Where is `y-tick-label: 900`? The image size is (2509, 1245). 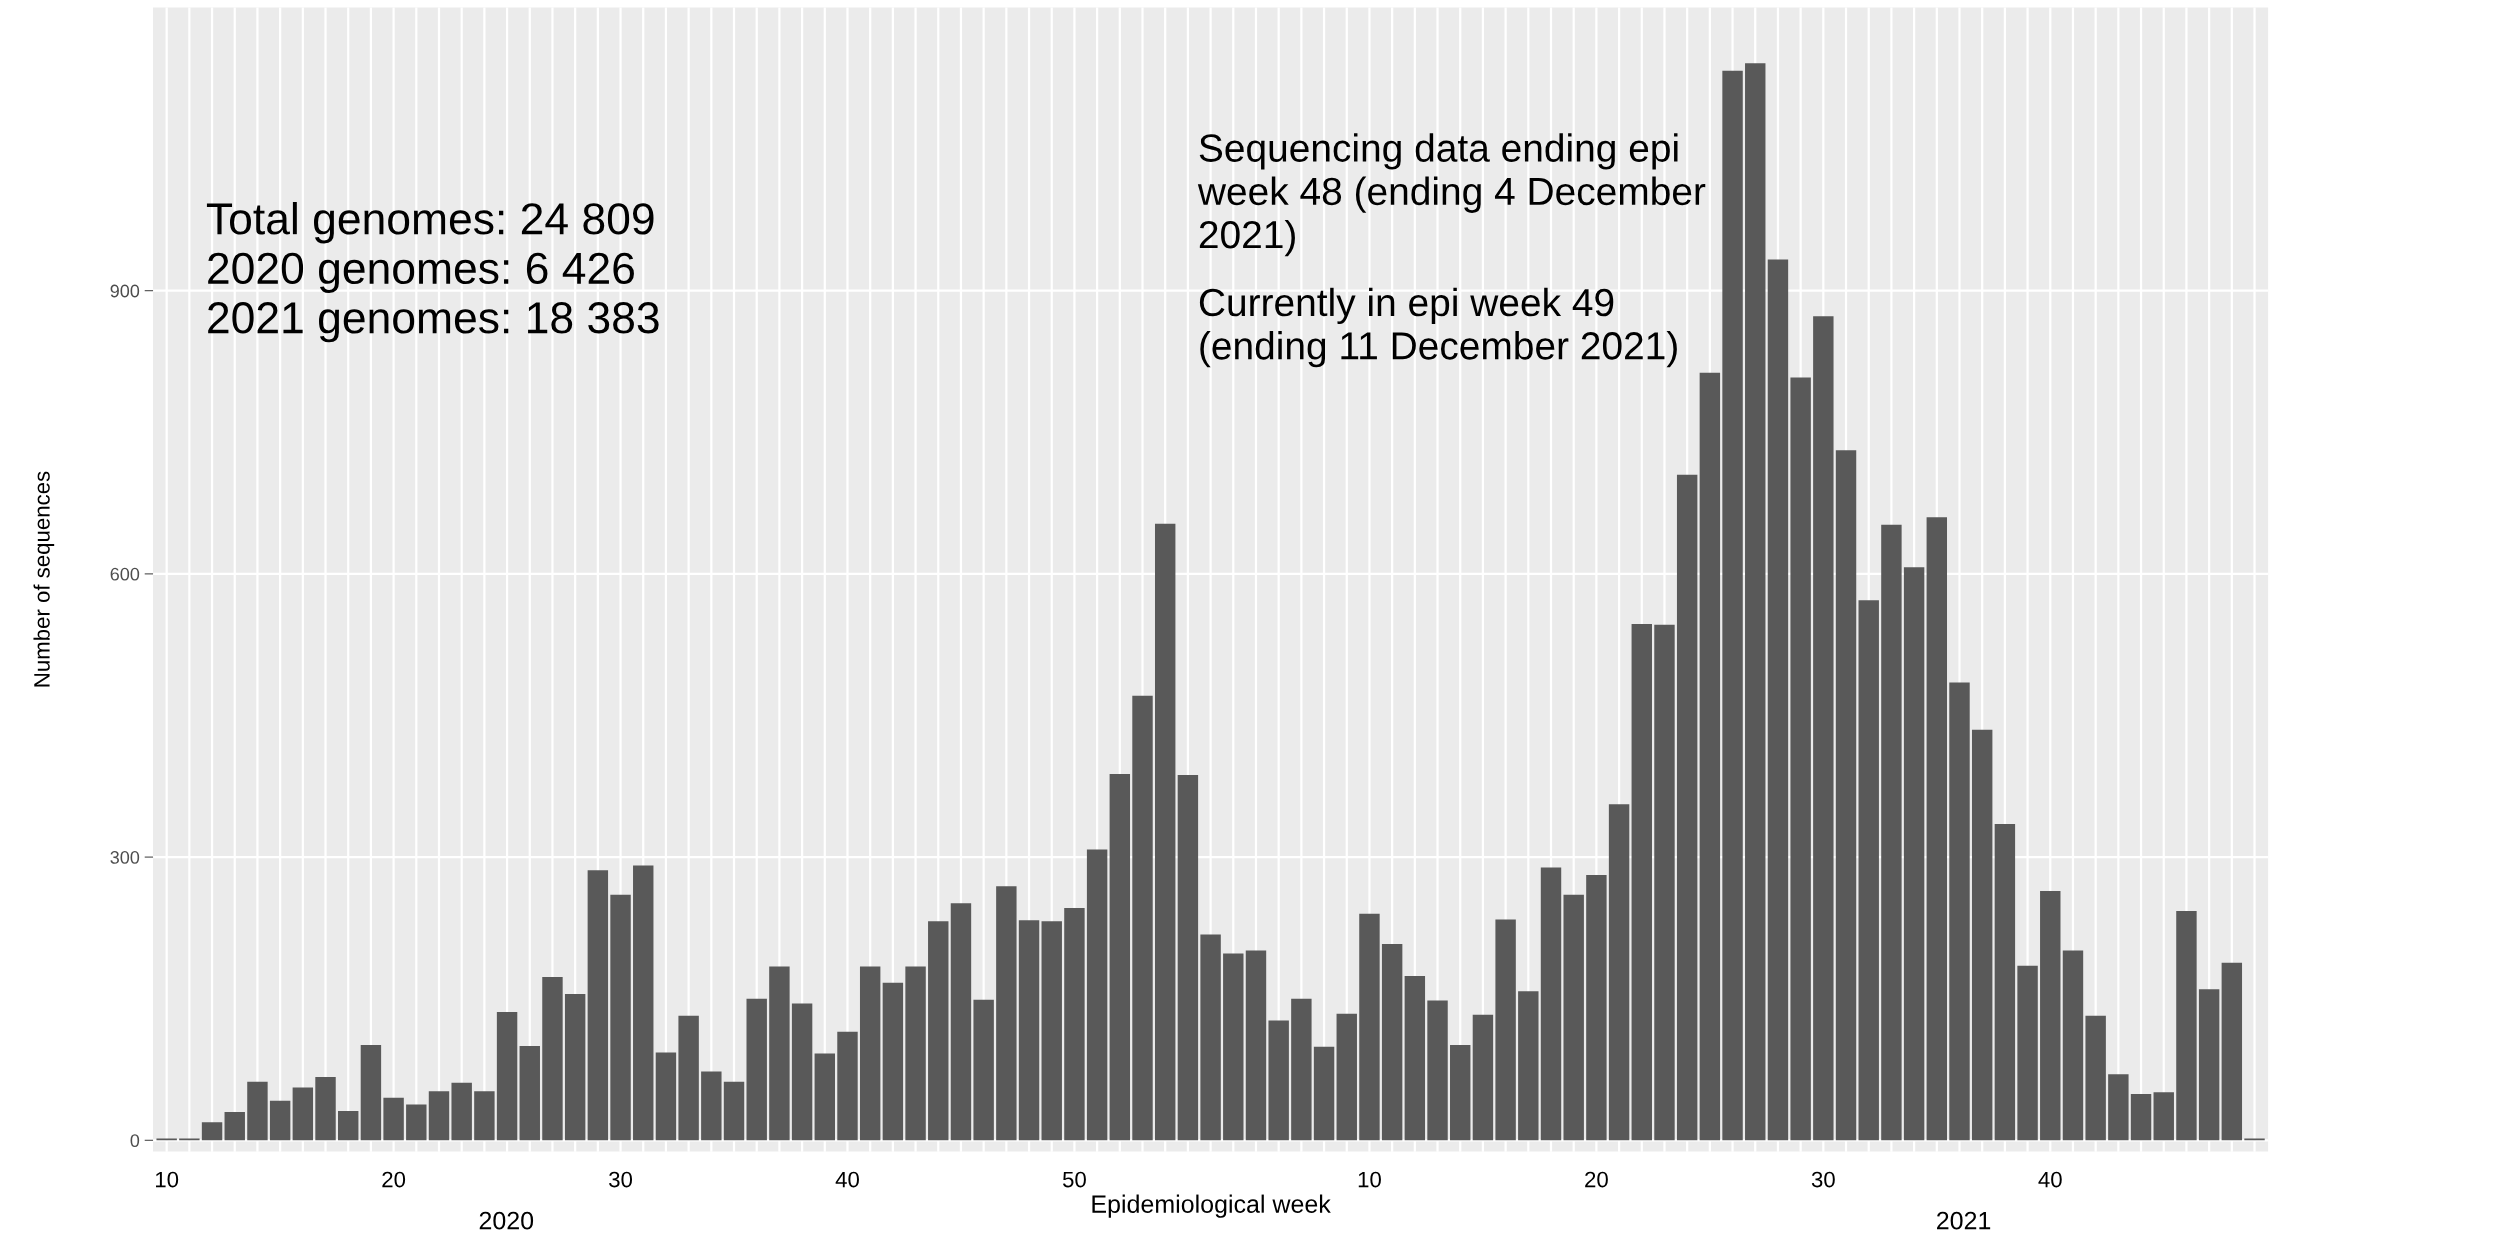 y-tick-label: 900 is located at coordinates (125, 291).